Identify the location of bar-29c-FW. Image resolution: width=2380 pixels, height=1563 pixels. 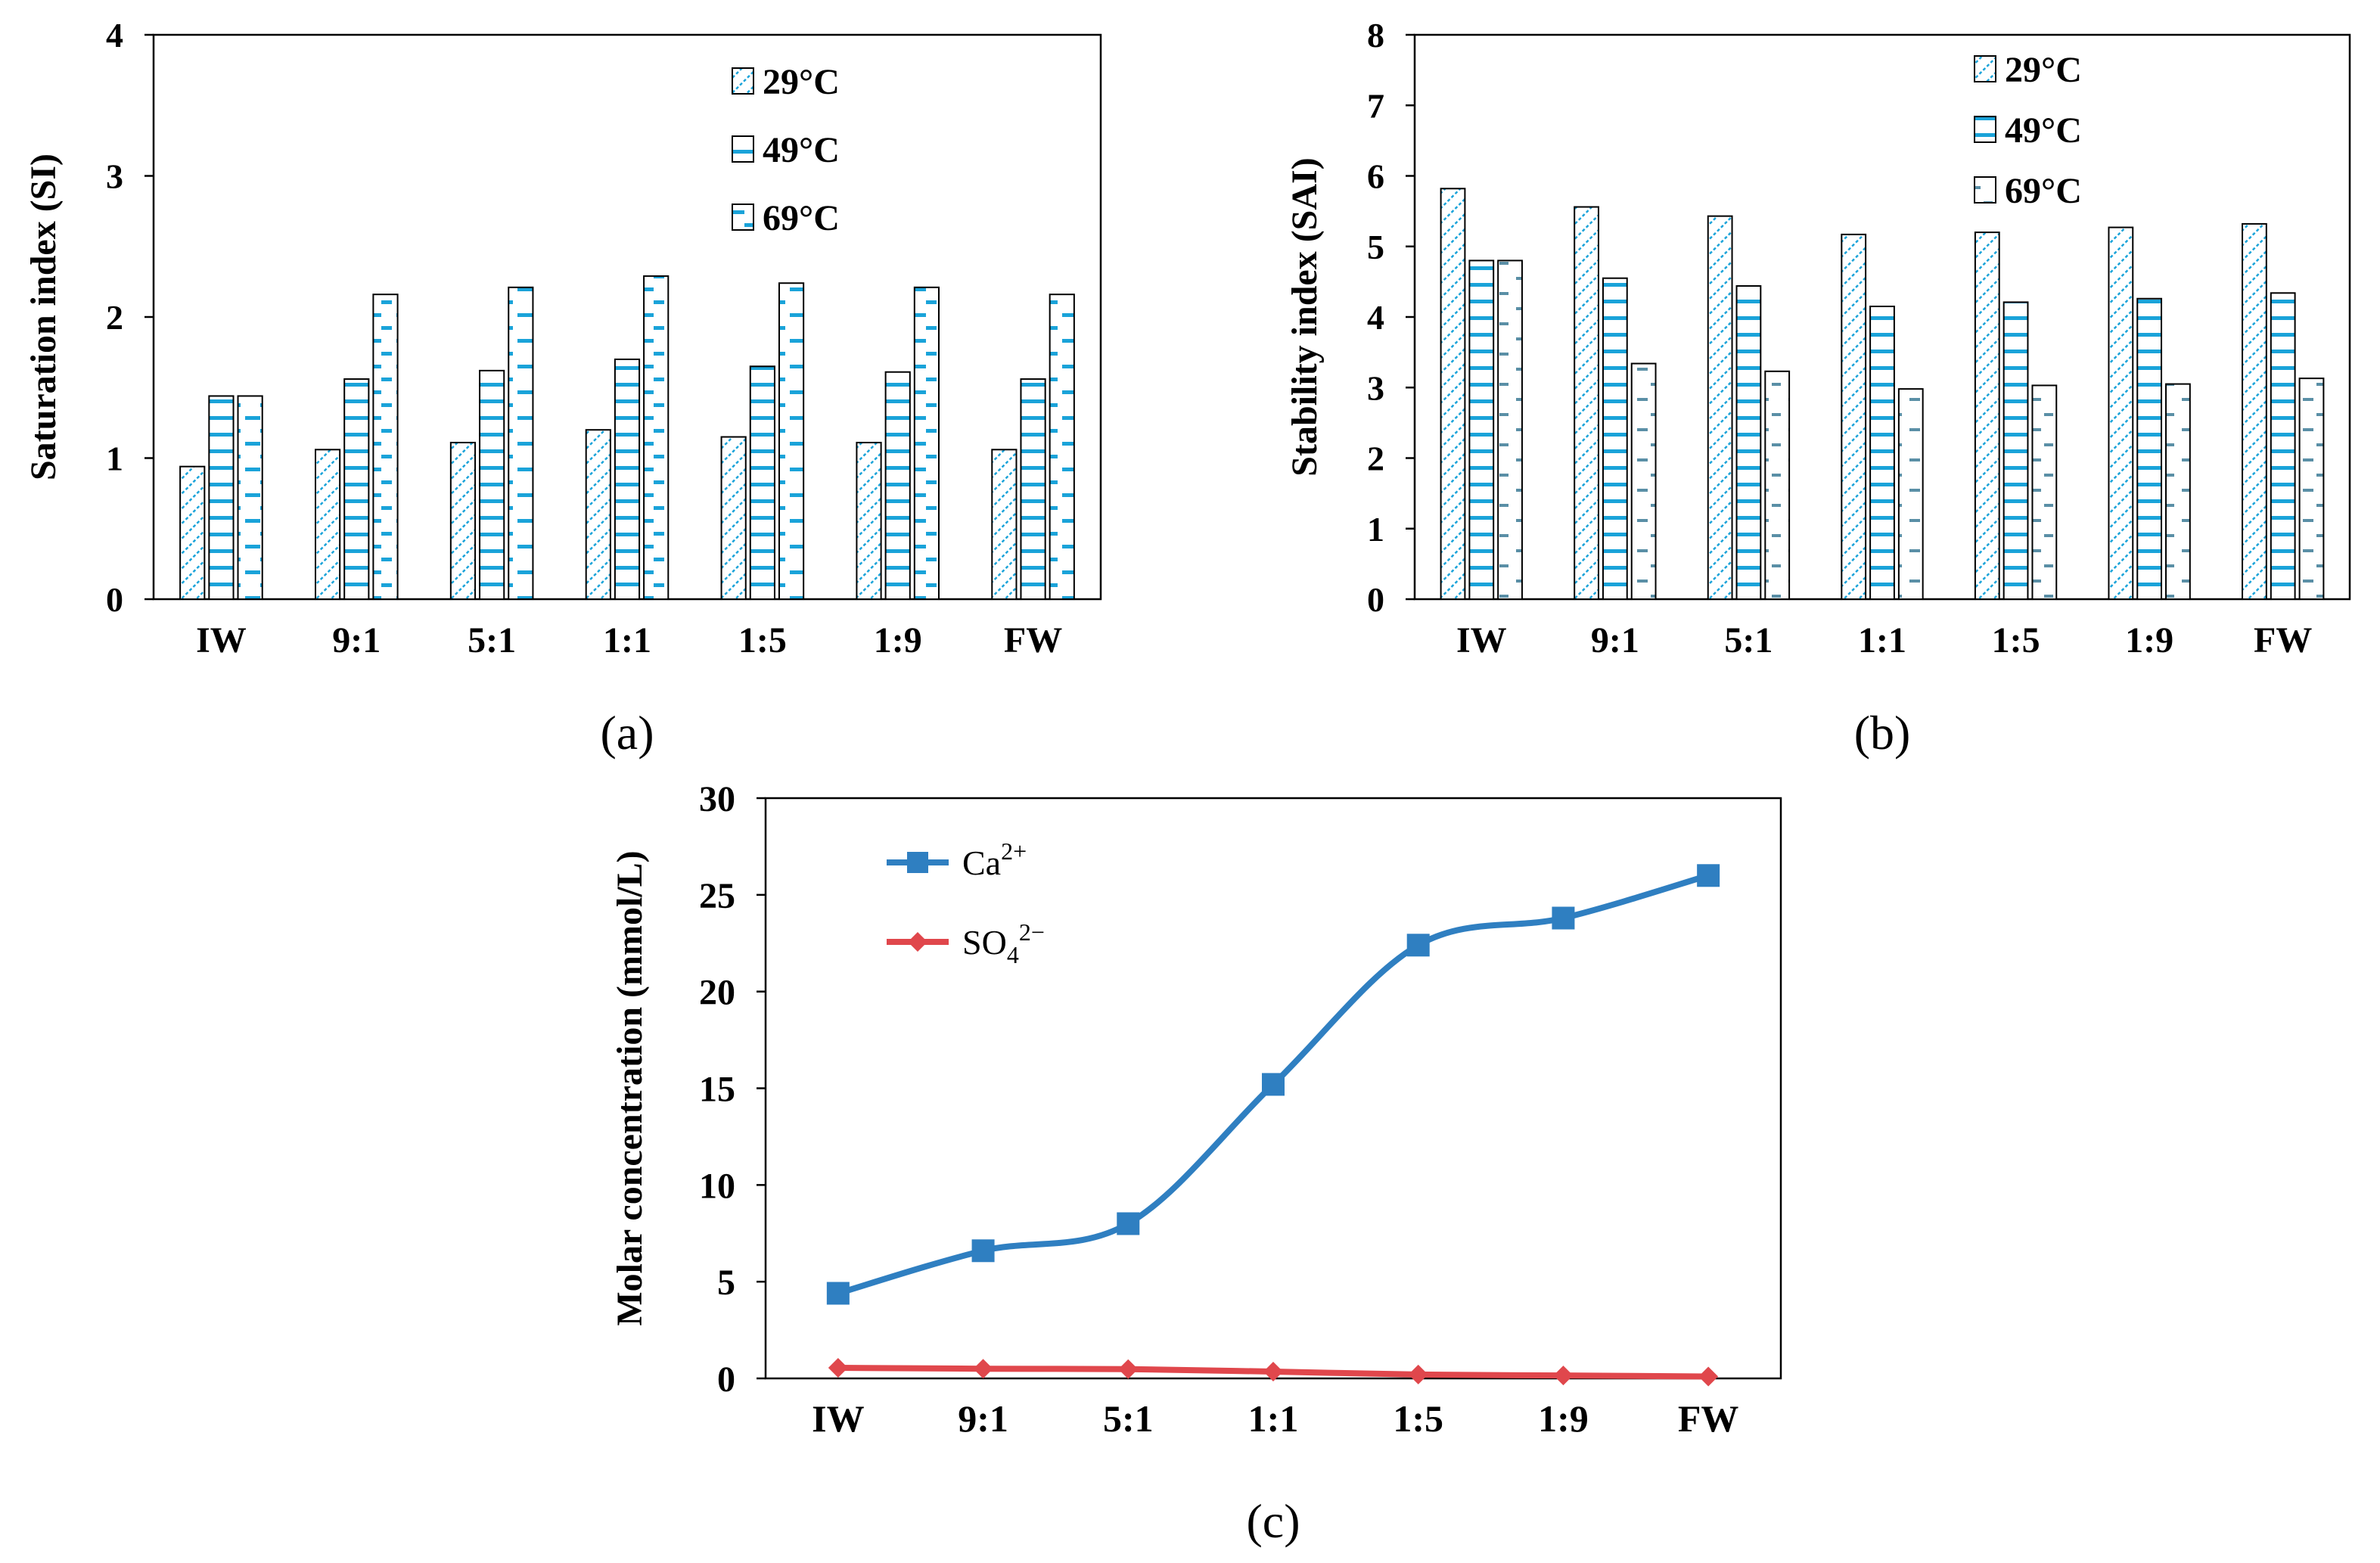
(2254, 411).